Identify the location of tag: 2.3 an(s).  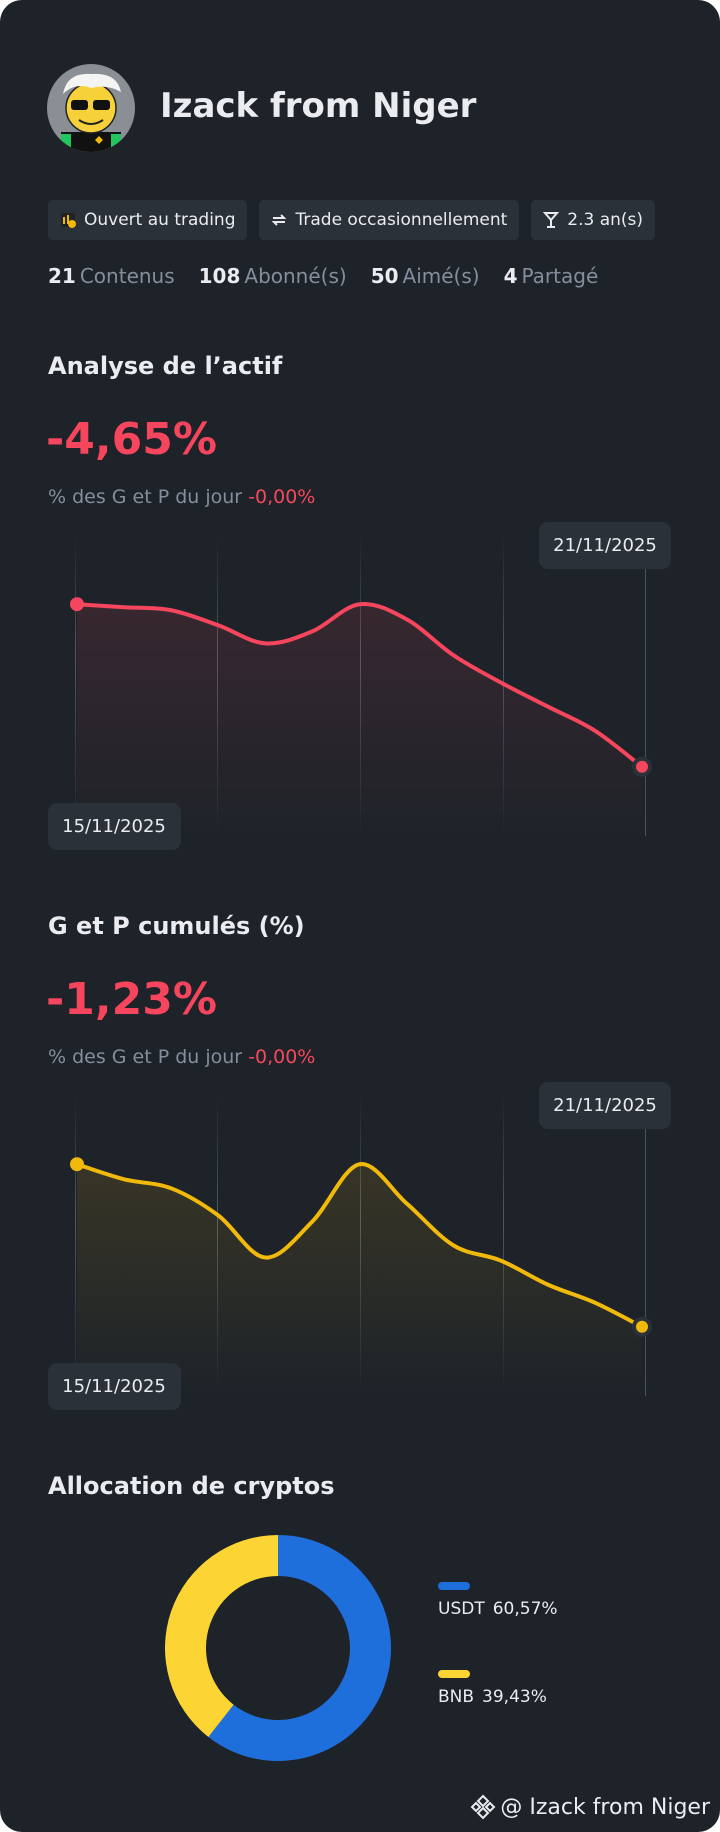
(593, 220).